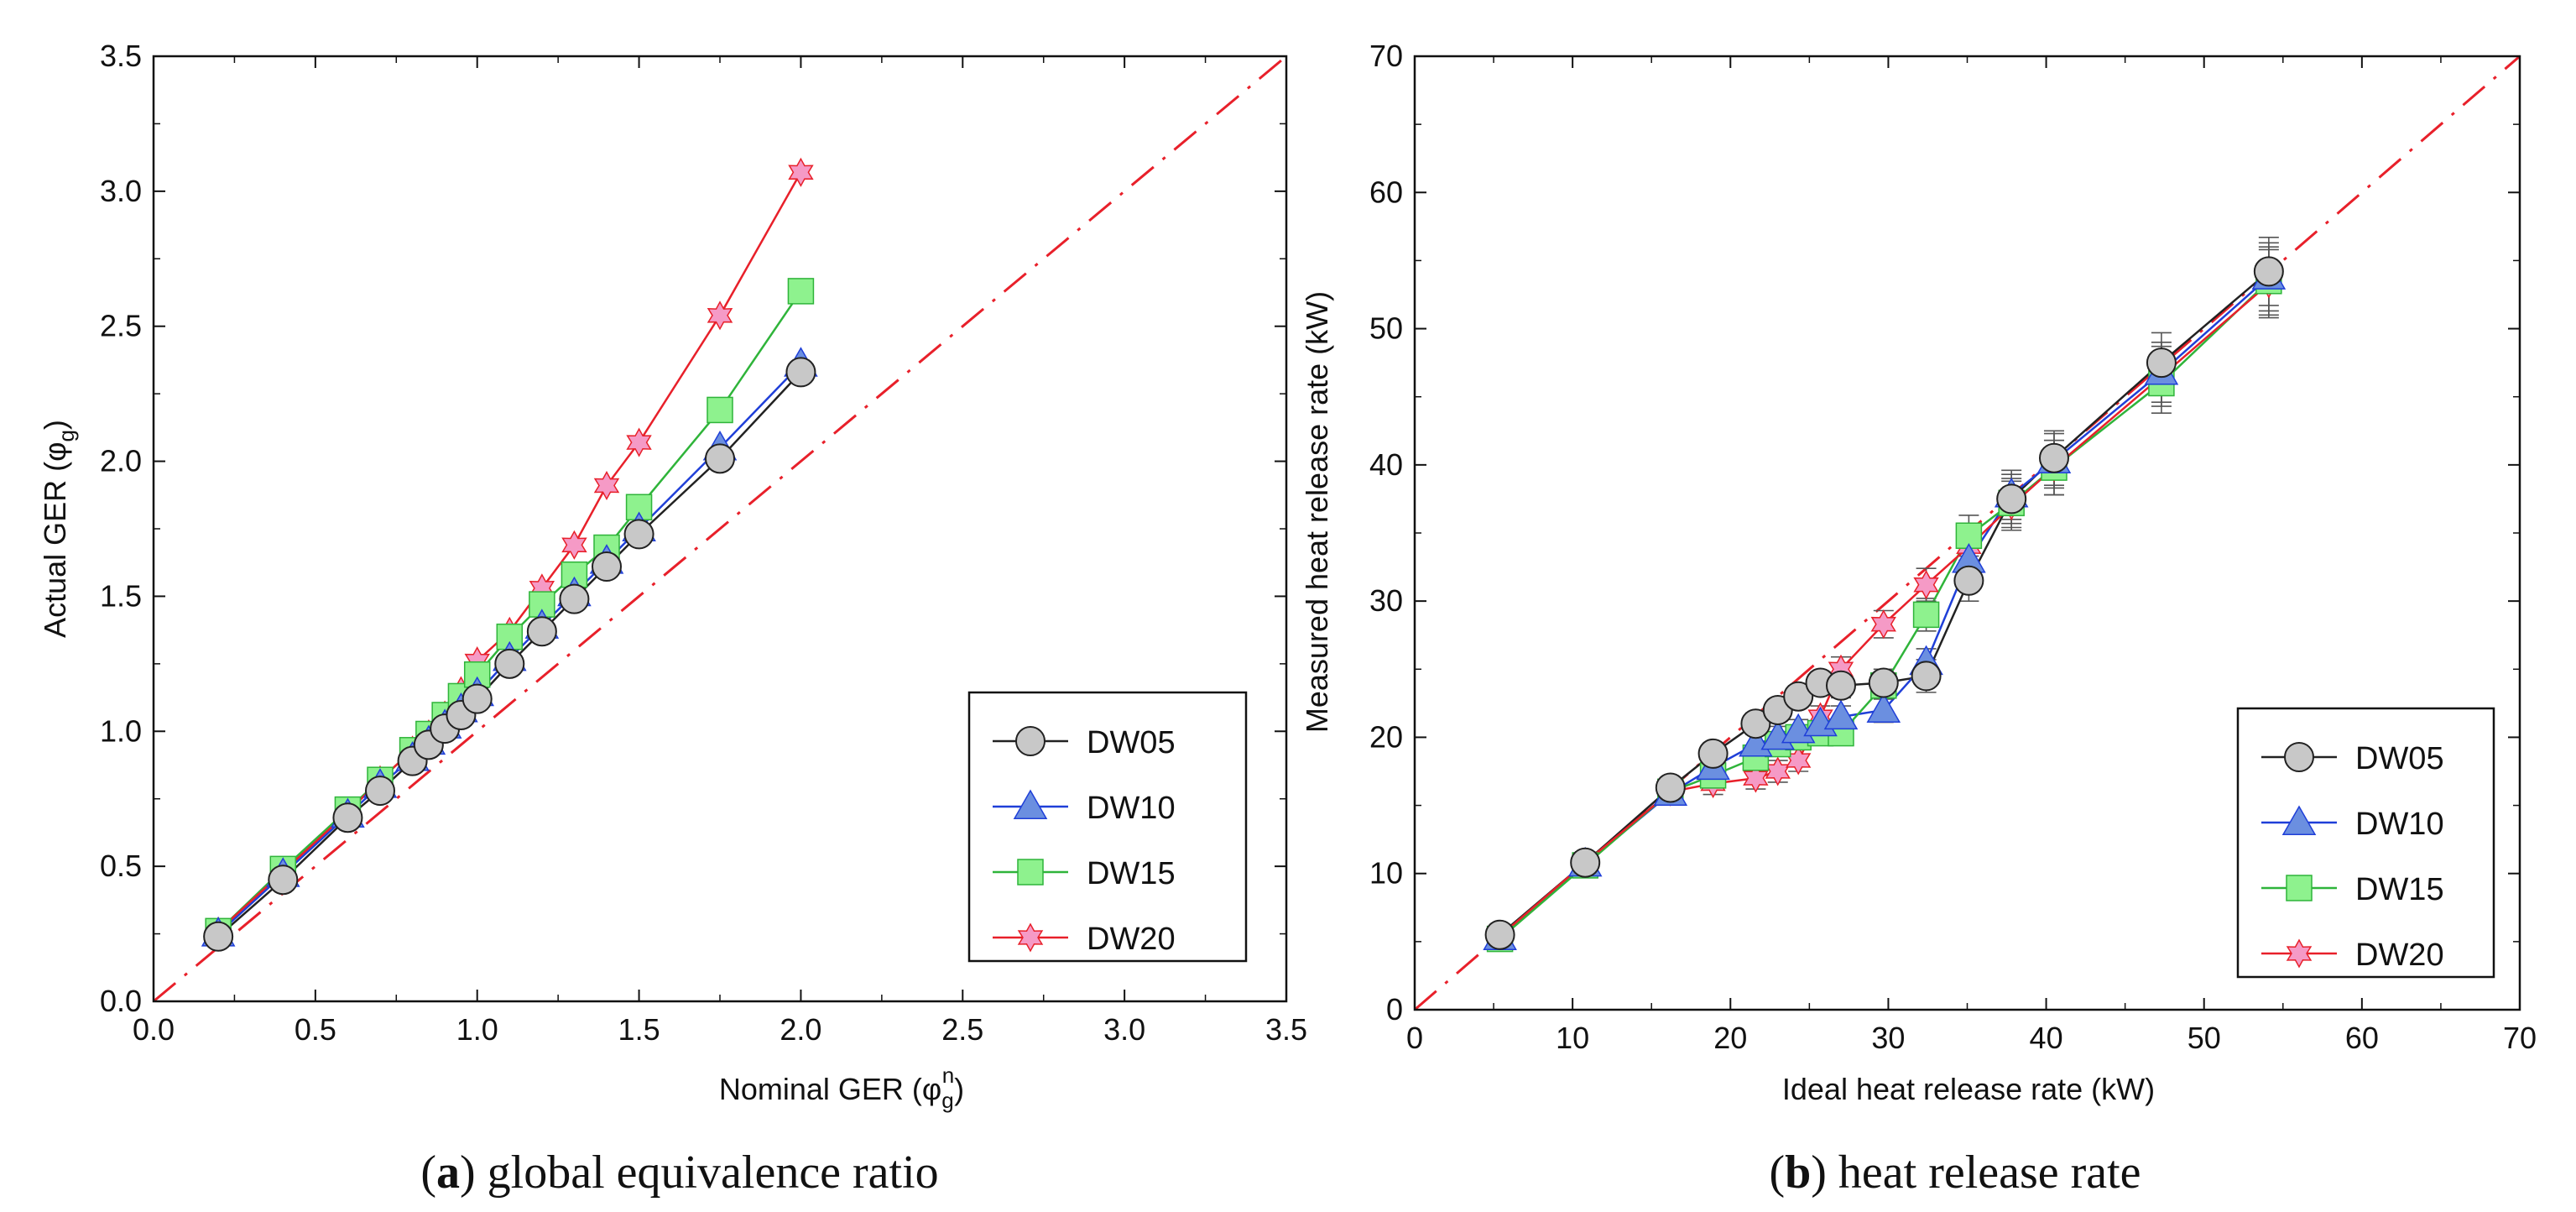 The image size is (2576, 1212). What do you see at coordinates (315, 1029) in the screenshot?
I see `x-tick-label: 0.5` at bounding box center [315, 1029].